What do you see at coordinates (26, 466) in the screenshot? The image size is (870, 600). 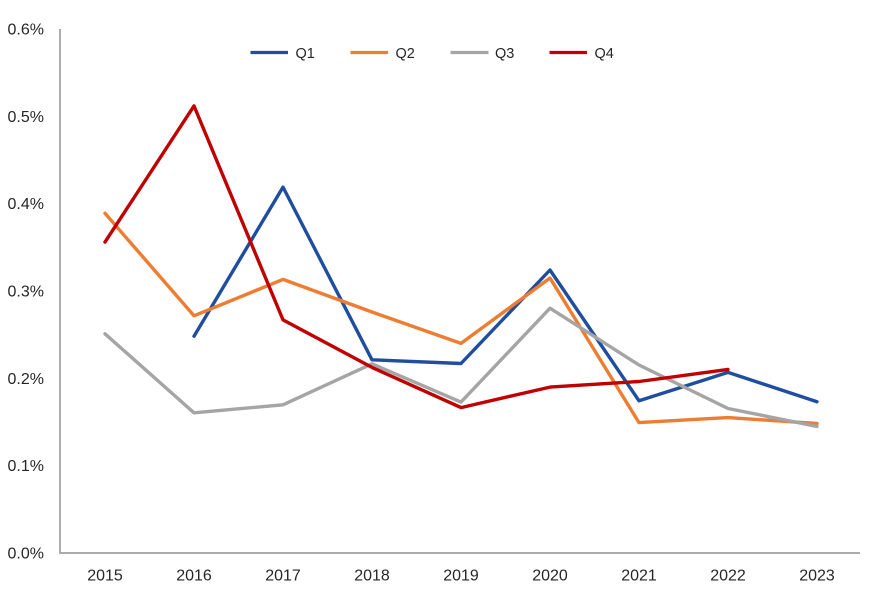 I see `svg-text: 0.1%` at bounding box center [26, 466].